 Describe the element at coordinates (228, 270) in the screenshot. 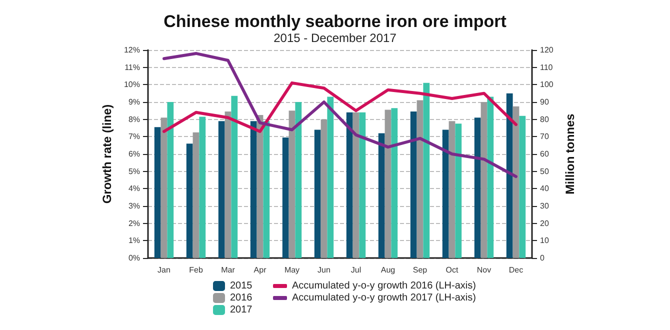

I see `x-tick-label: Mar` at that location.